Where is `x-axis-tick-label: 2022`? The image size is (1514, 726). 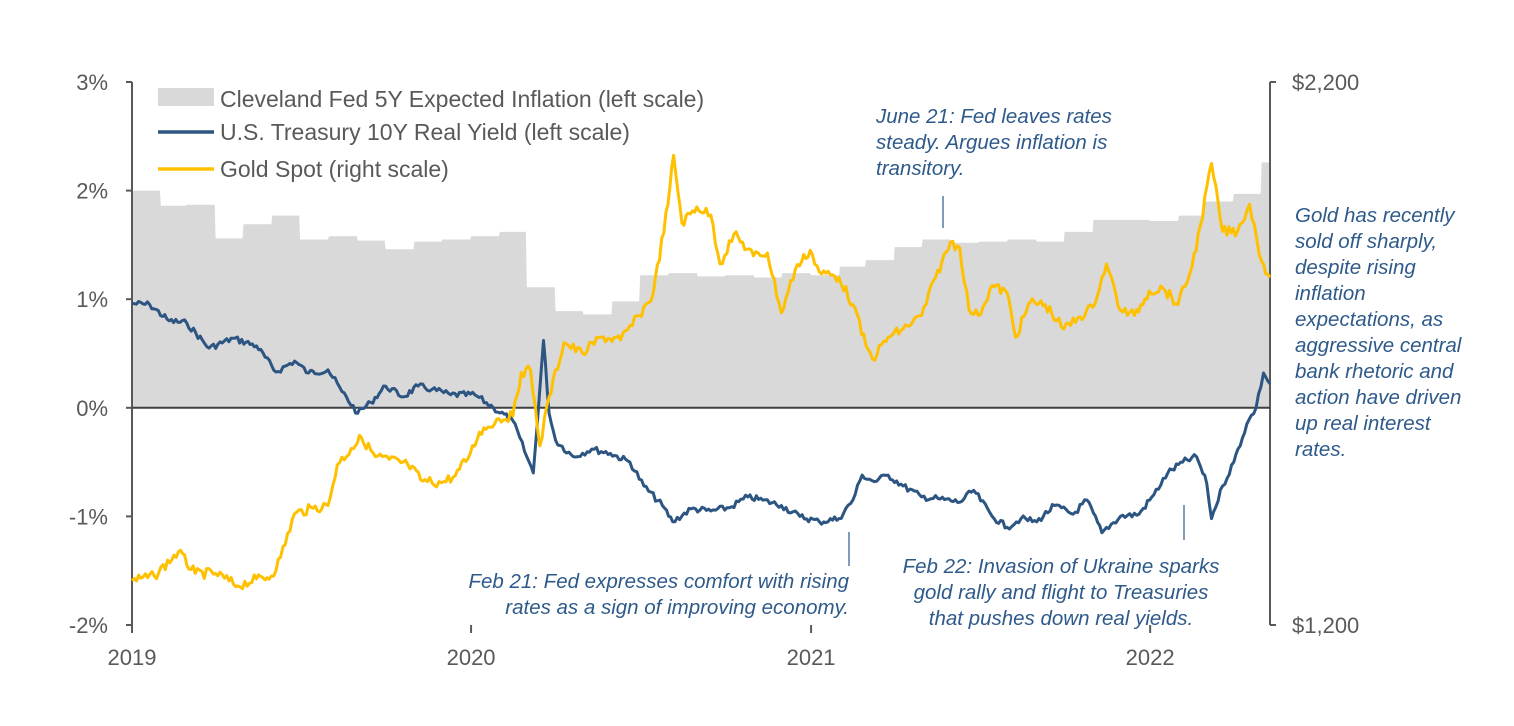
x-axis-tick-label: 2022 is located at coordinates (1150, 657).